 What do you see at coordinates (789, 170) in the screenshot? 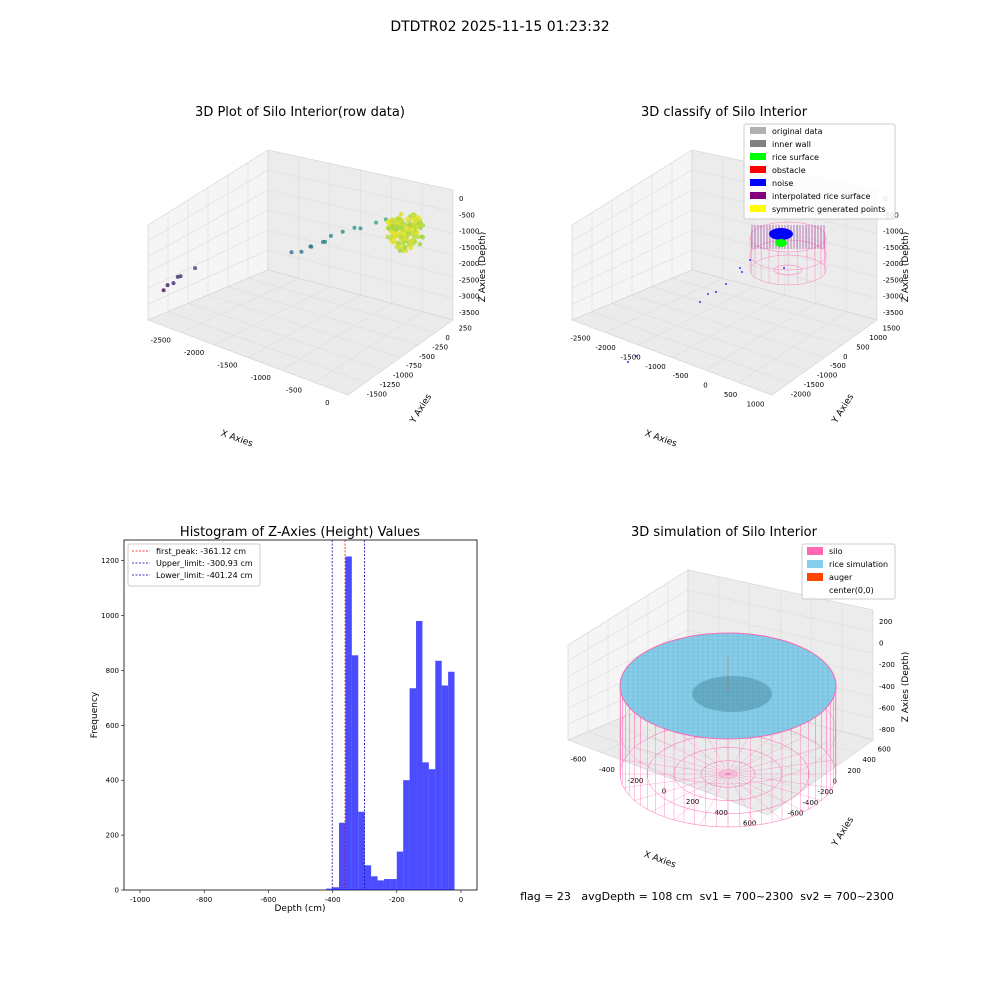
I see `classify-legend-label: obstacle` at bounding box center [789, 170].